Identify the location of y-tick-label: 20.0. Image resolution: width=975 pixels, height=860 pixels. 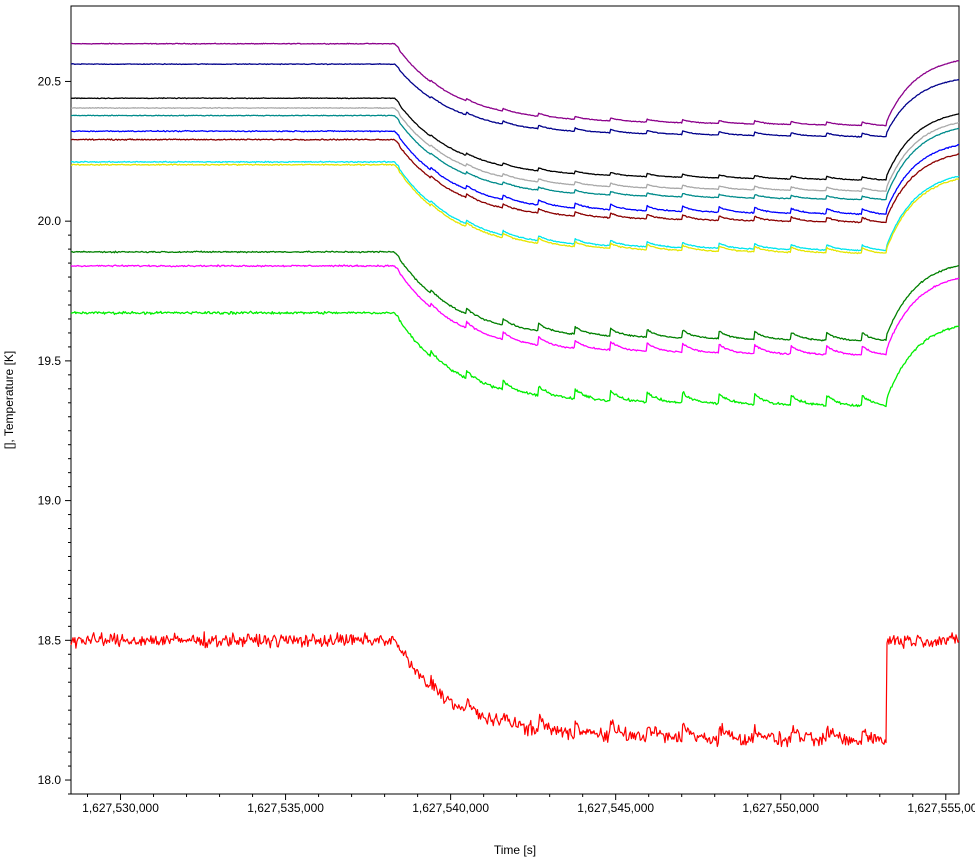
(50, 221).